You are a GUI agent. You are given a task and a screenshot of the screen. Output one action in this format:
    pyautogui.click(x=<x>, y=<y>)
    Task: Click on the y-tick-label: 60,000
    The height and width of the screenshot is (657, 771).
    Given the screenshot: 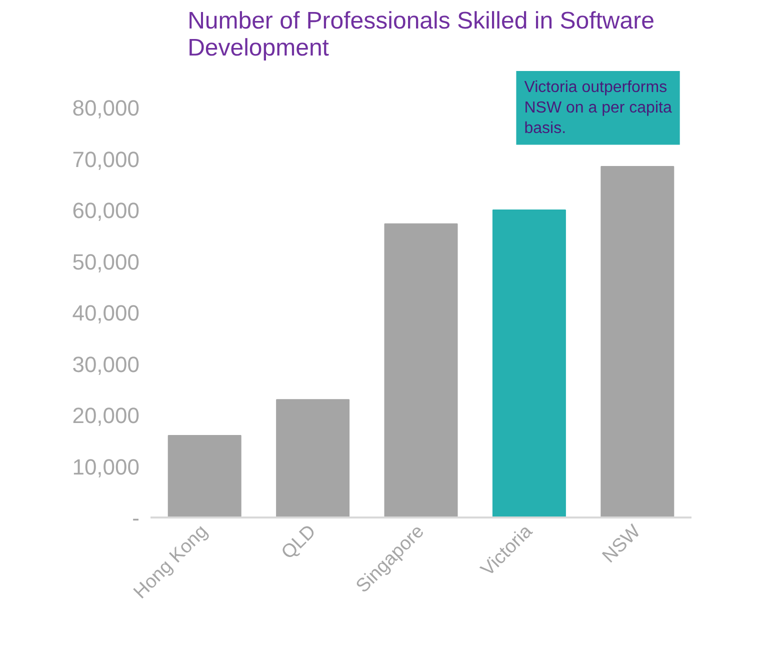 What is the action you would take?
    pyautogui.click(x=106, y=210)
    